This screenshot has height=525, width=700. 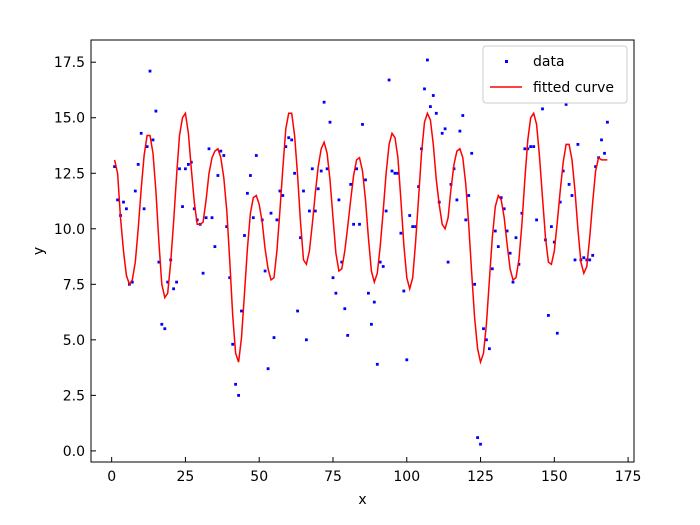 What do you see at coordinates (111, 477) in the screenshot?
I see `x-tick-label-0: 0` at bounding box center [111, 477].